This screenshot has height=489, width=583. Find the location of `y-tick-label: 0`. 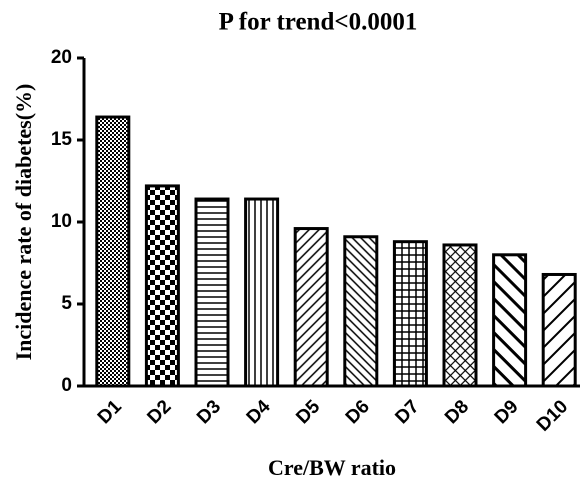

y-tick-label: 0 is located at coordinates (66, 385).